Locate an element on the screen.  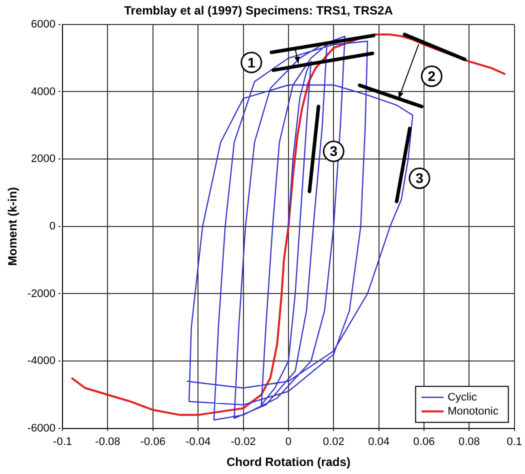
x-tick-label: -0.08 is located at coordinates (107, 442).